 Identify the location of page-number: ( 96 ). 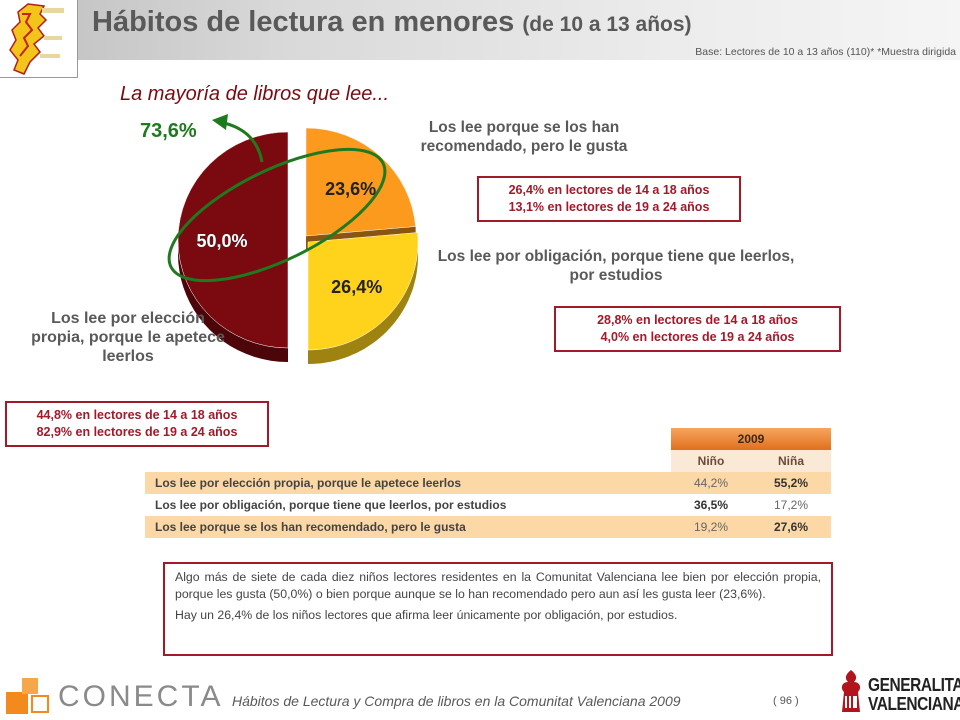
(786, 701).